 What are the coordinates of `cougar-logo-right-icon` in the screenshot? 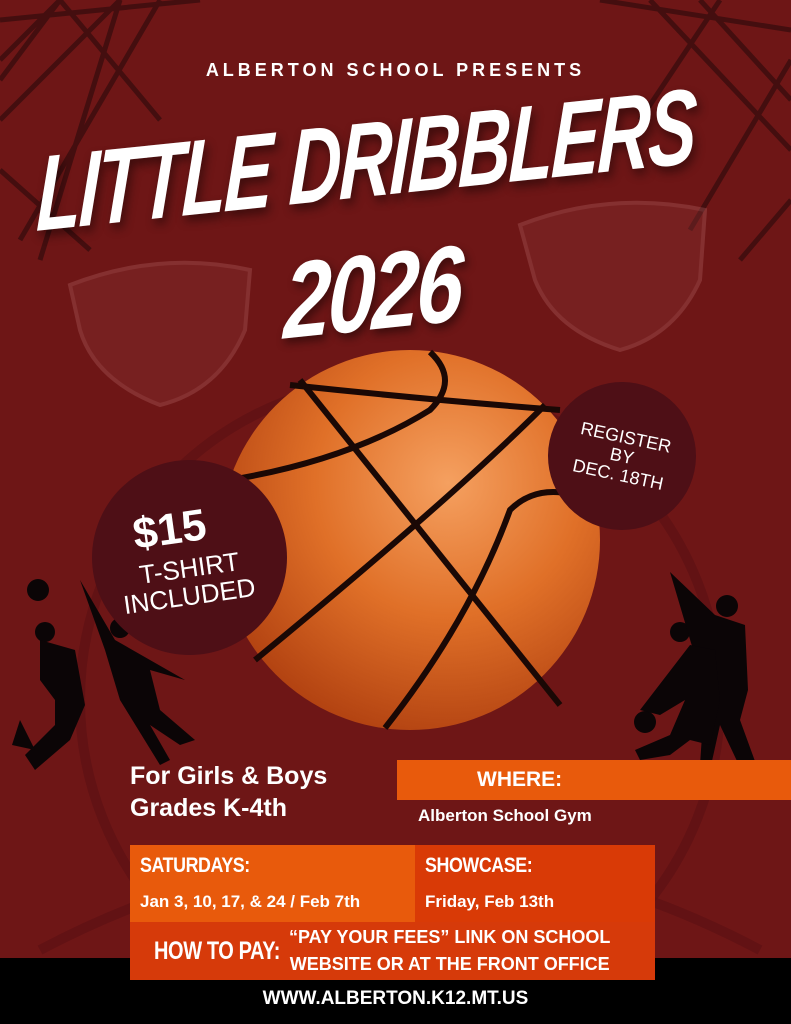 It's located at (612, 276).